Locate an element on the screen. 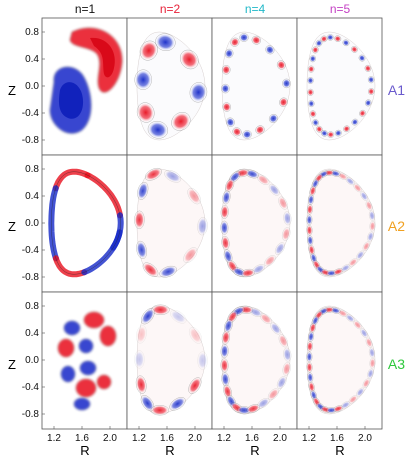  panel-r1-c1 is located at coordinates (84, 86).